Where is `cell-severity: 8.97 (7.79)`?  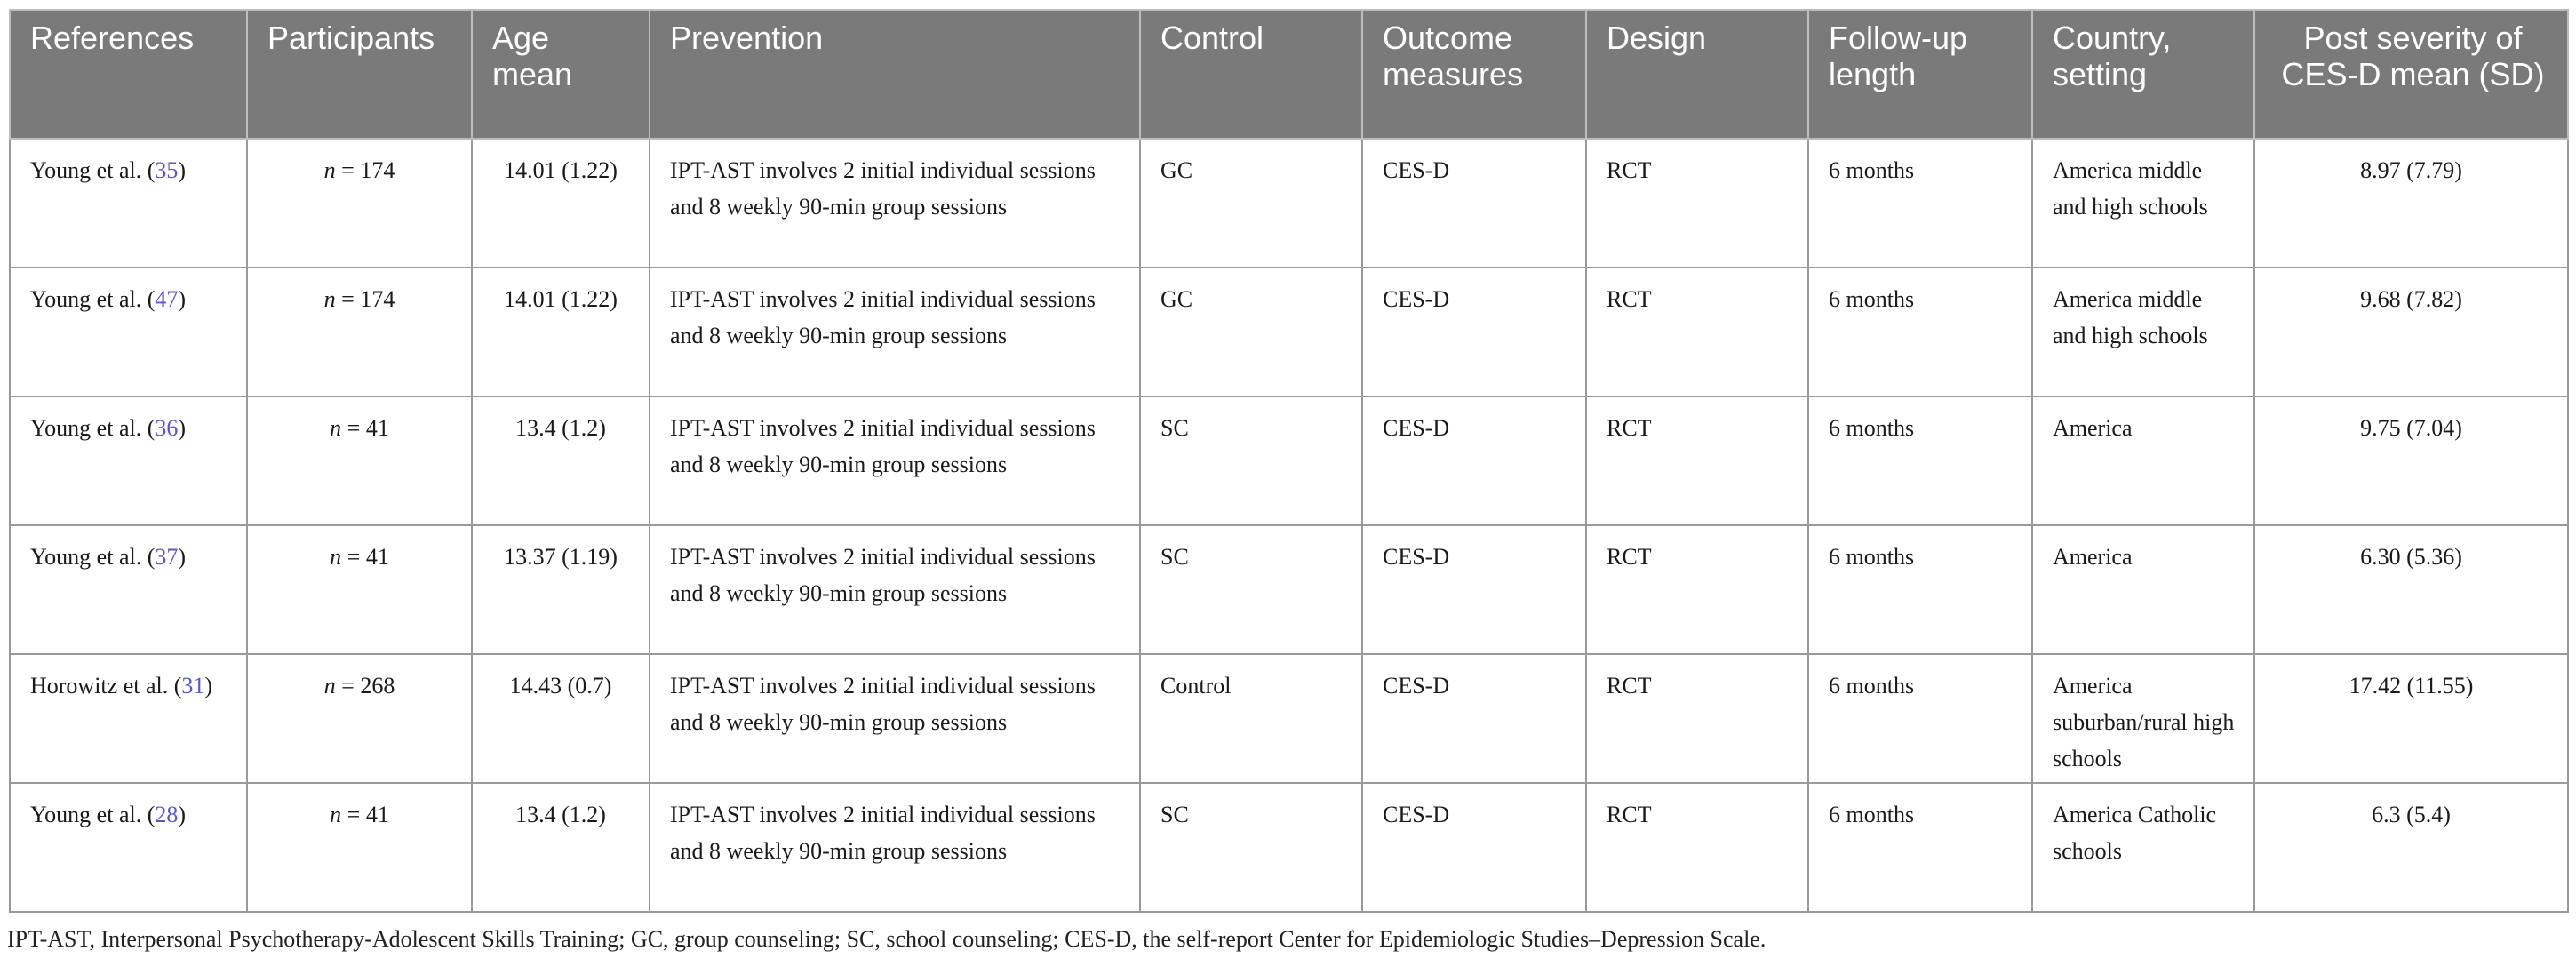
cell-severity: 8.97 (7.79) is located at coordinates (2411, 203).